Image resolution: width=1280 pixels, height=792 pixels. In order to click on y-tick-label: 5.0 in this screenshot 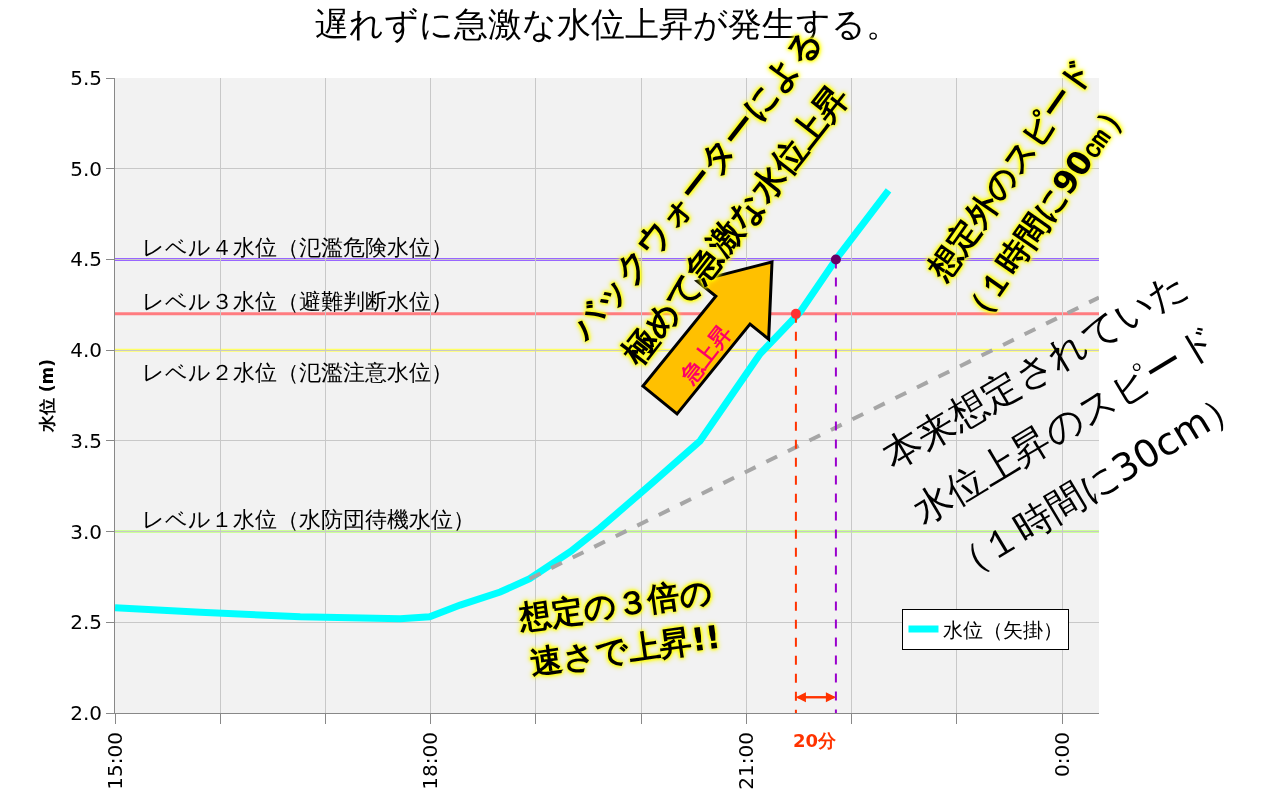, I will do `click(86, 168)`.